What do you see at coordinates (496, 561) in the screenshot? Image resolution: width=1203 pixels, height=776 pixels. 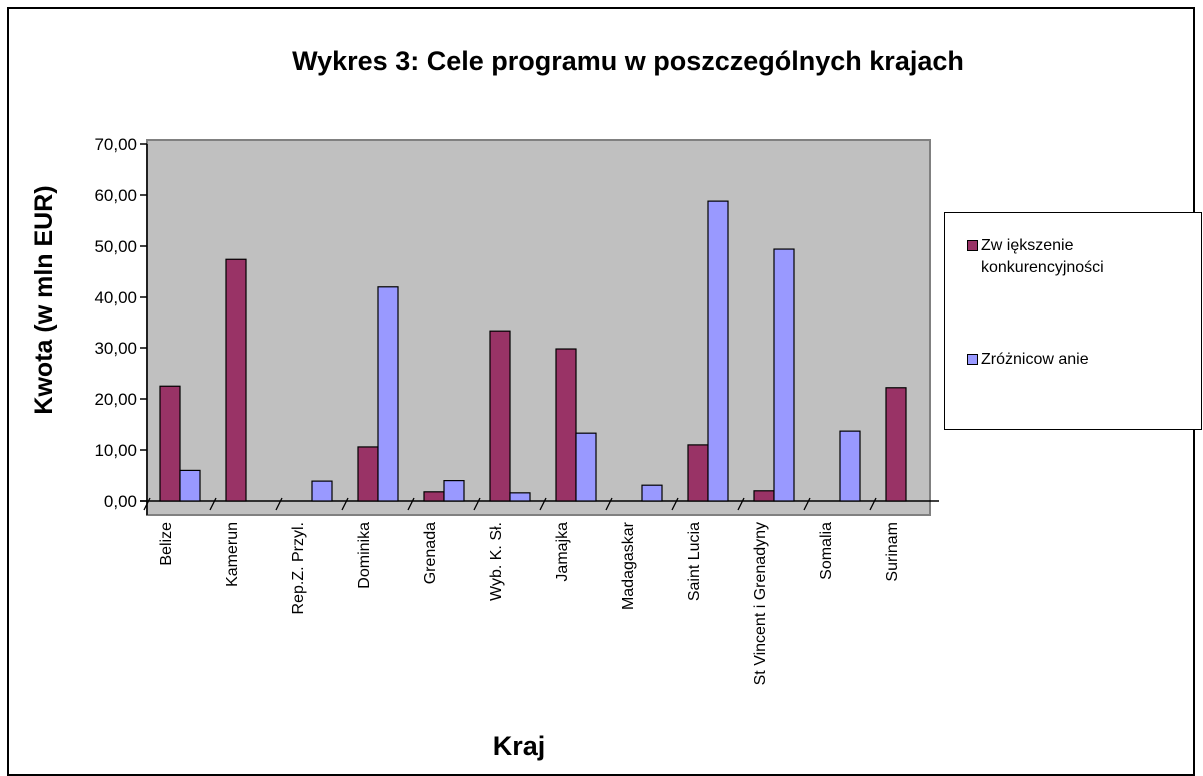 I see `x-tick-label: Wyb. K. Sł.` at bounding box center [496, 561].